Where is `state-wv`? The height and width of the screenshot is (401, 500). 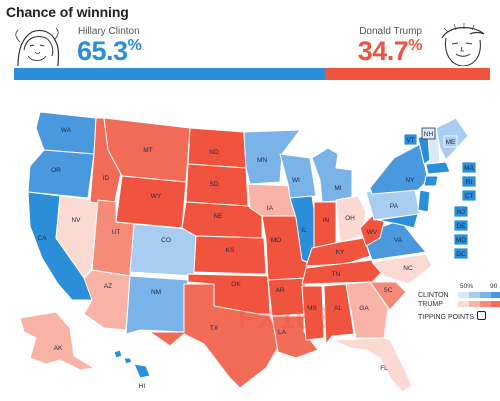
state-wv is located at coordinates (372, 230).